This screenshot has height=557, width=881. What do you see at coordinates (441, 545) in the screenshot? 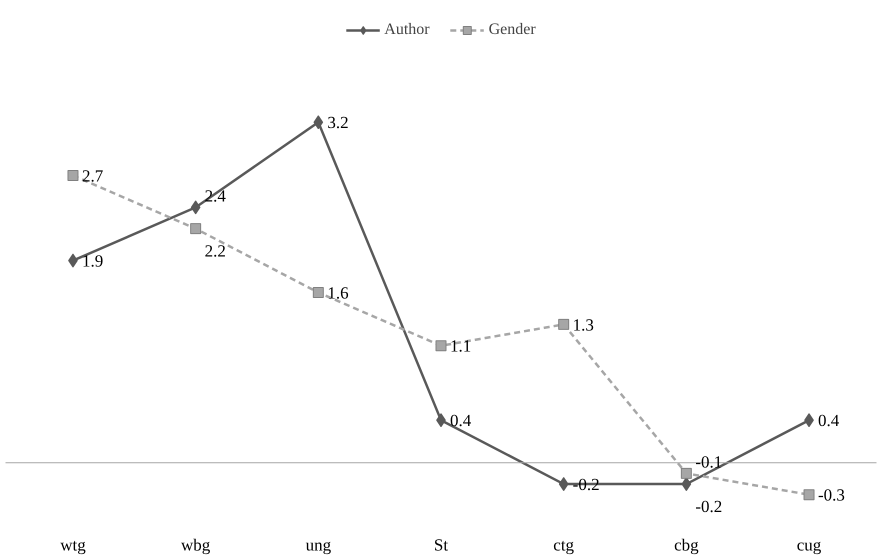
I see `x-tick-label: St` at bounding box center [441, 545].